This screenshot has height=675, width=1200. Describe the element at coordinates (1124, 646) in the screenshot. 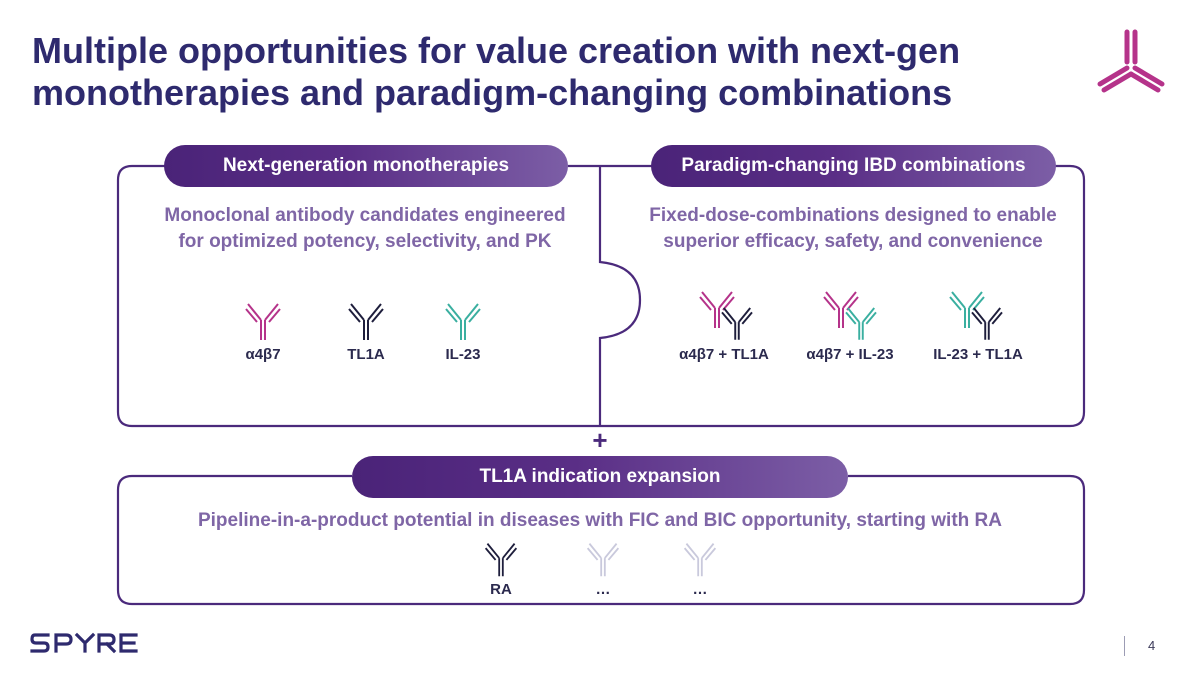

I see `footer-divider` at that location.